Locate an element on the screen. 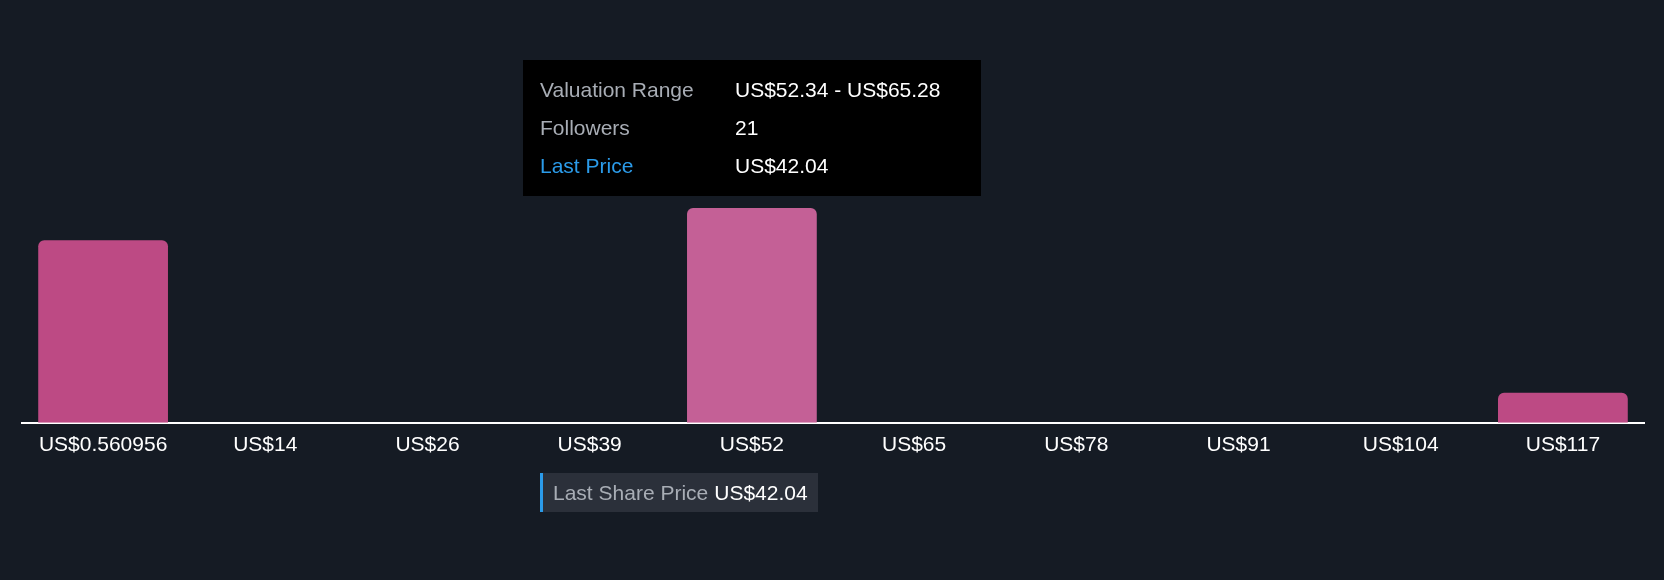 Image resolution: width=1664 pixels, height=580 pixels. text: US$52.34 - US$65.28 is located at coordinates (838, 90).